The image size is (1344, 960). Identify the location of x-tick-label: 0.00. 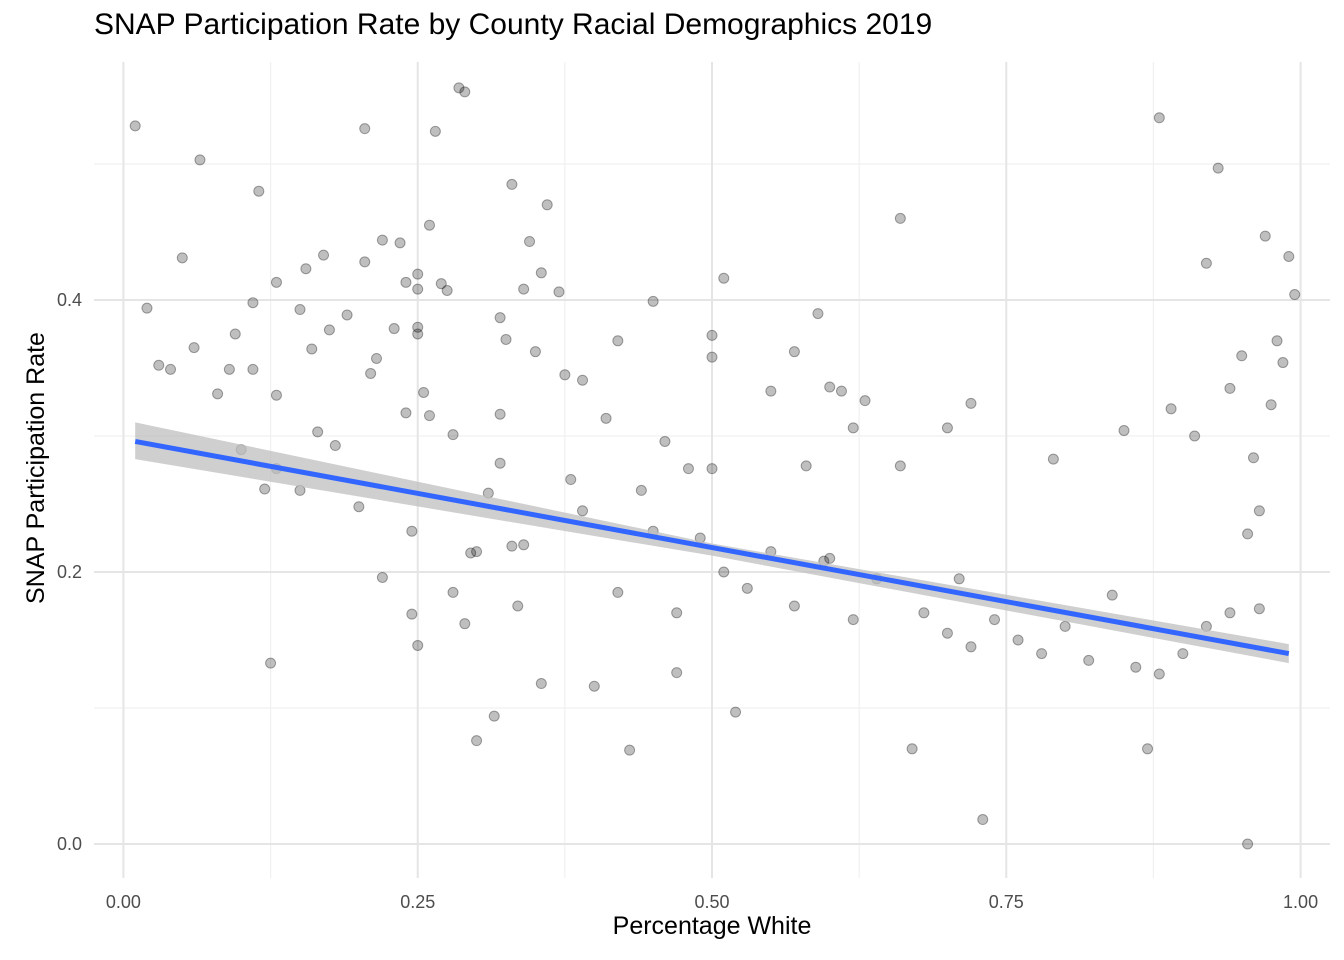
(123, 902).